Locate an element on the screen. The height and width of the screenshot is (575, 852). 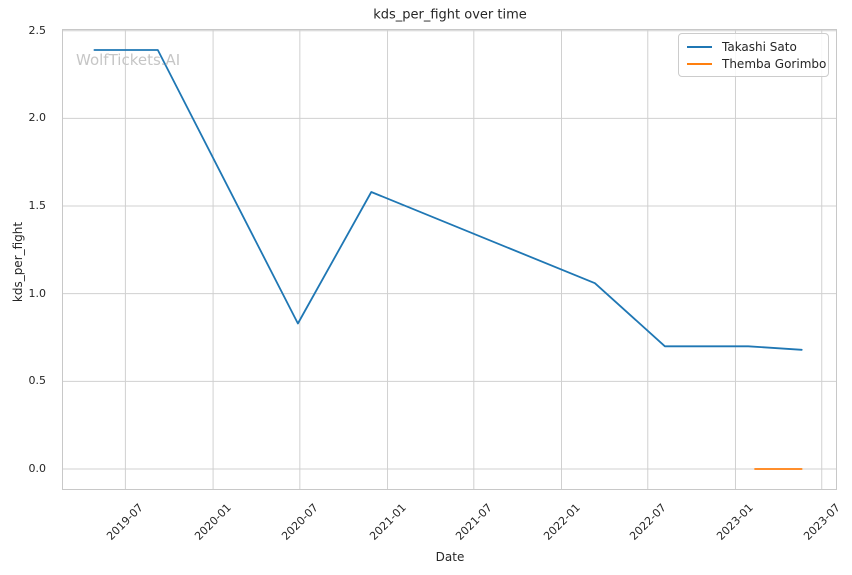
y-tick-label: 1.5 is located at coordinates (37, 206).